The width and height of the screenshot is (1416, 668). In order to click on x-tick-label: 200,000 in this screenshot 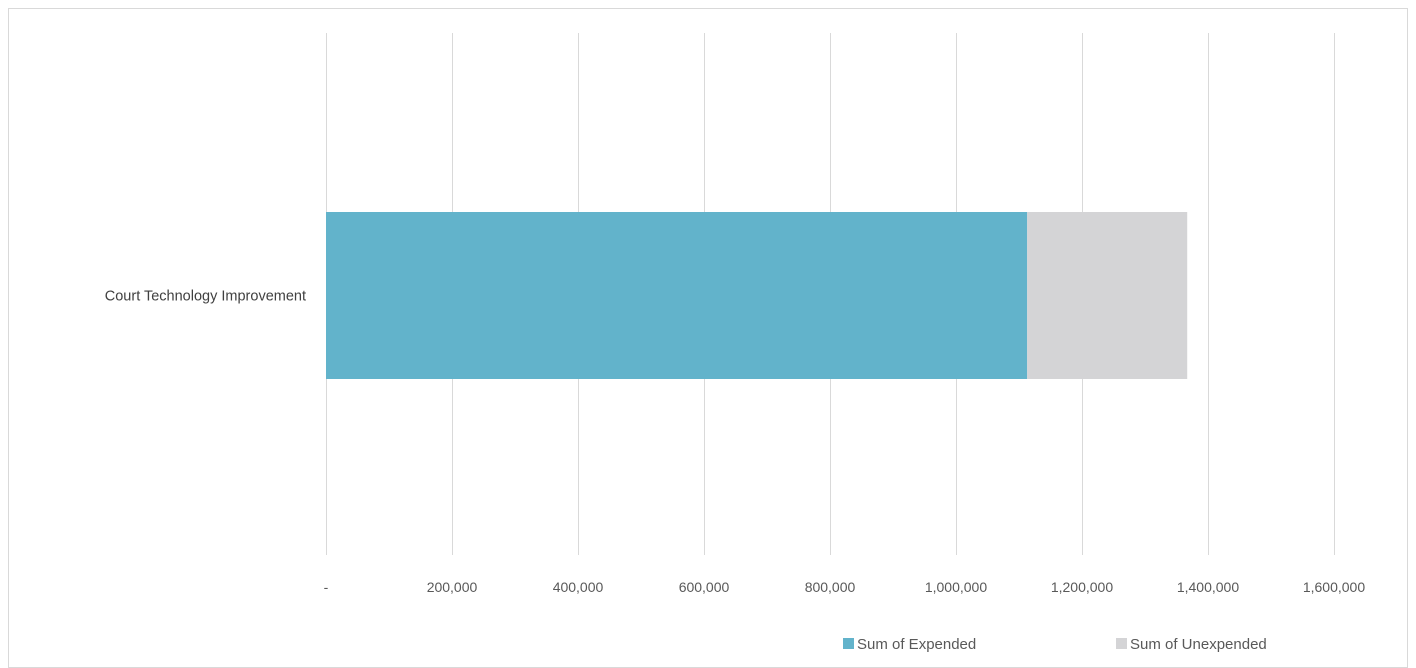, I will do `click(452, 587)`.